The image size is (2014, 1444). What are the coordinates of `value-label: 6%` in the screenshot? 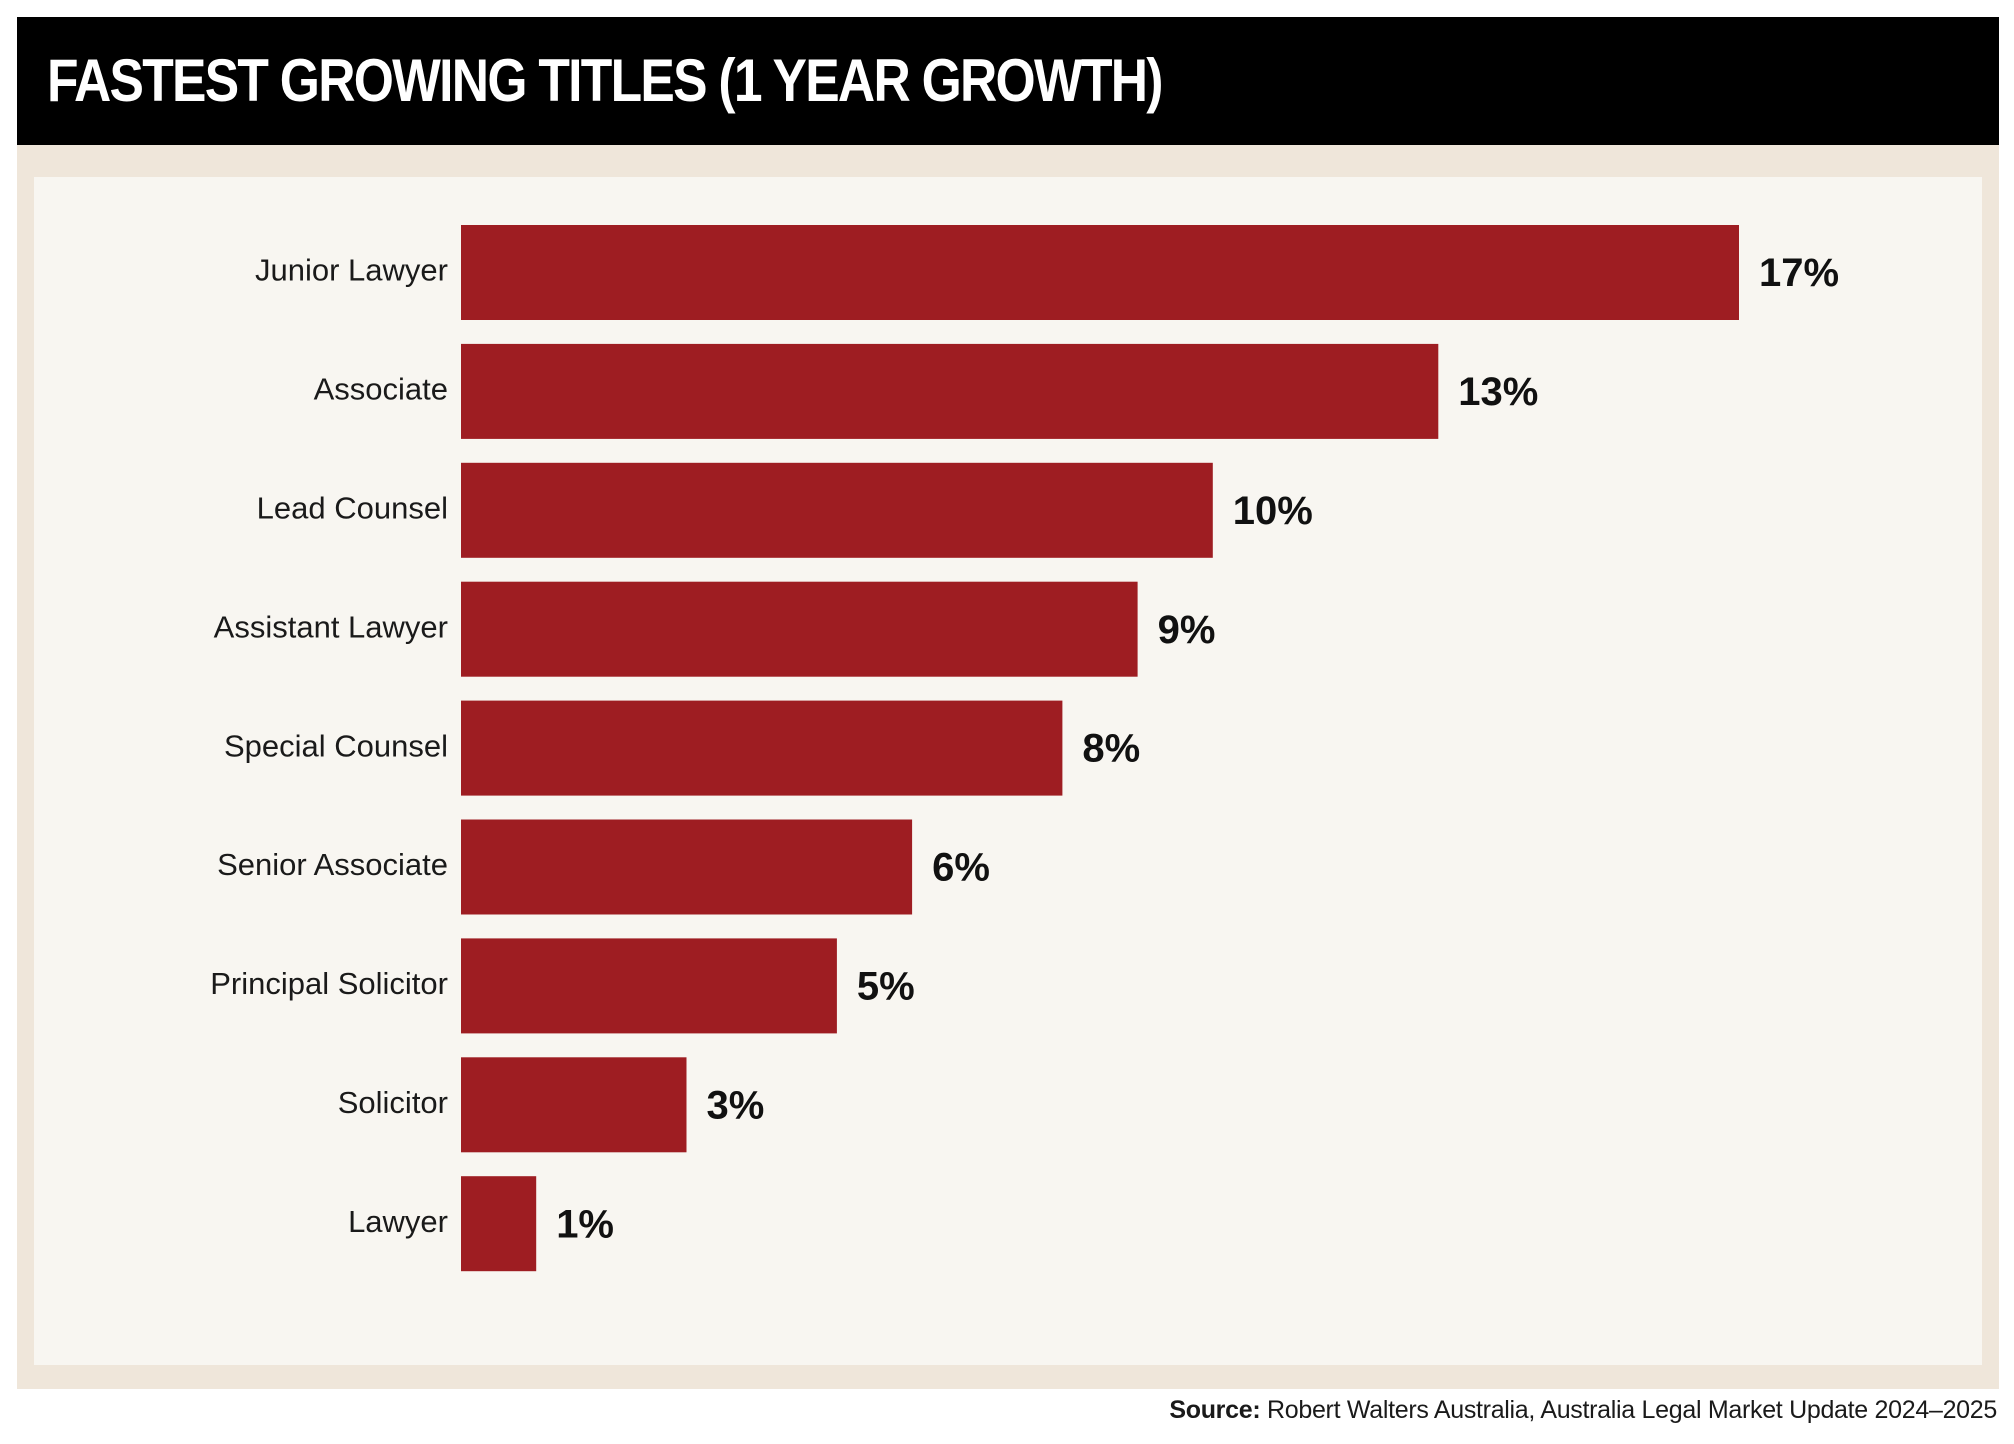 It's located at (961, 868).